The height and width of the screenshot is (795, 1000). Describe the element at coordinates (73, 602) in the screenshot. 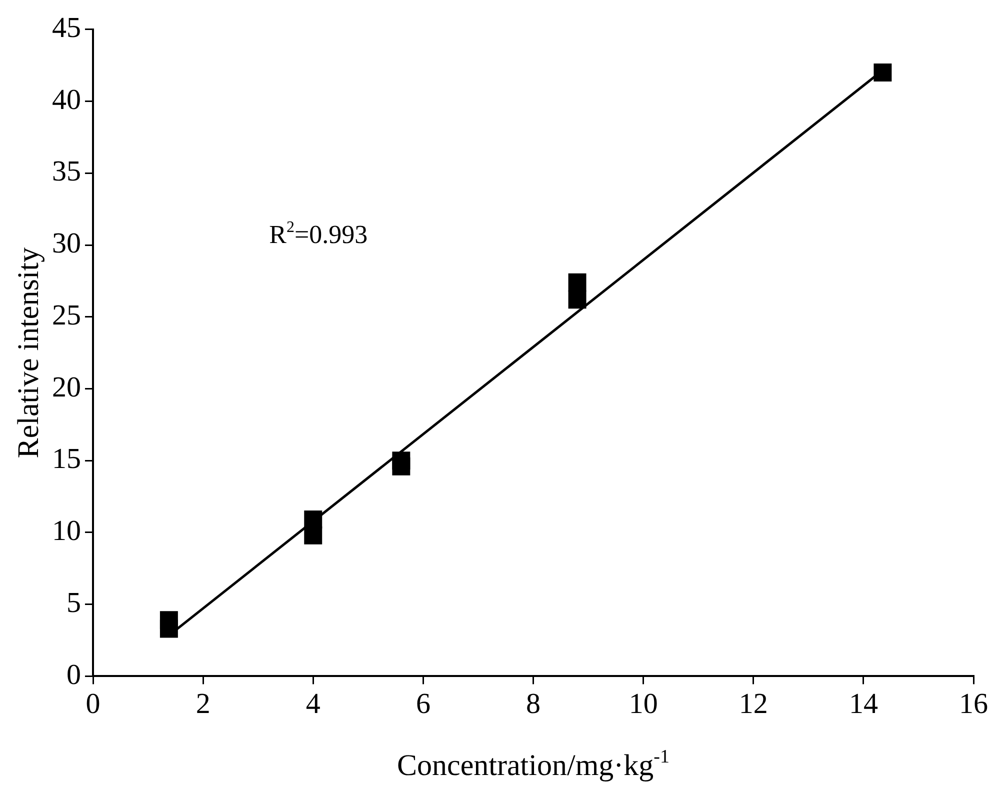

I see `y-tick-label: 5` at that location.